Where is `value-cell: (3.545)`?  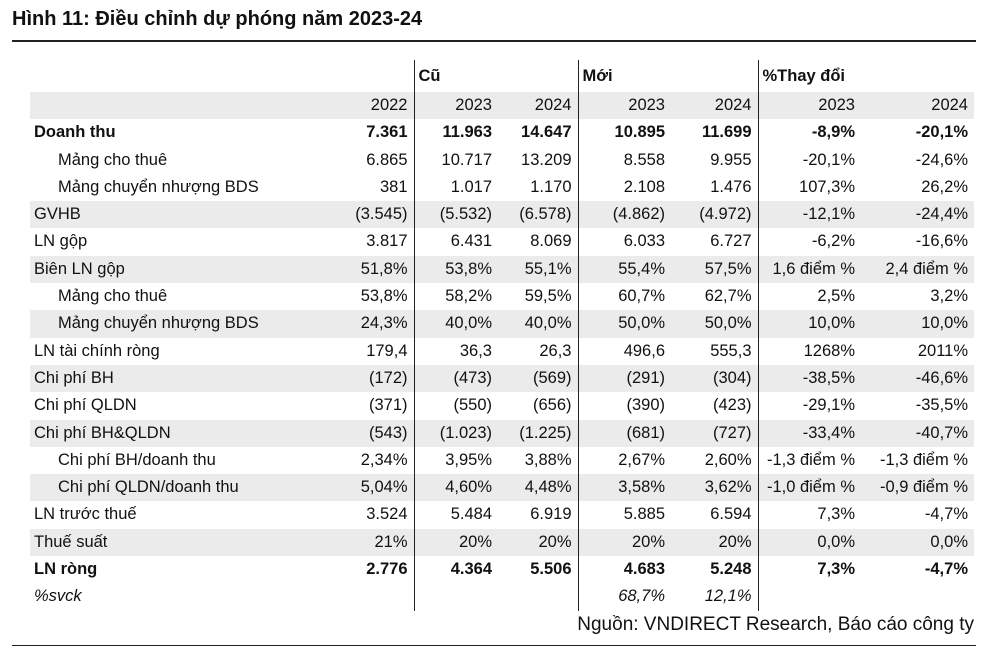 value-cell: (3.545) is located at coordinates (347, 215).